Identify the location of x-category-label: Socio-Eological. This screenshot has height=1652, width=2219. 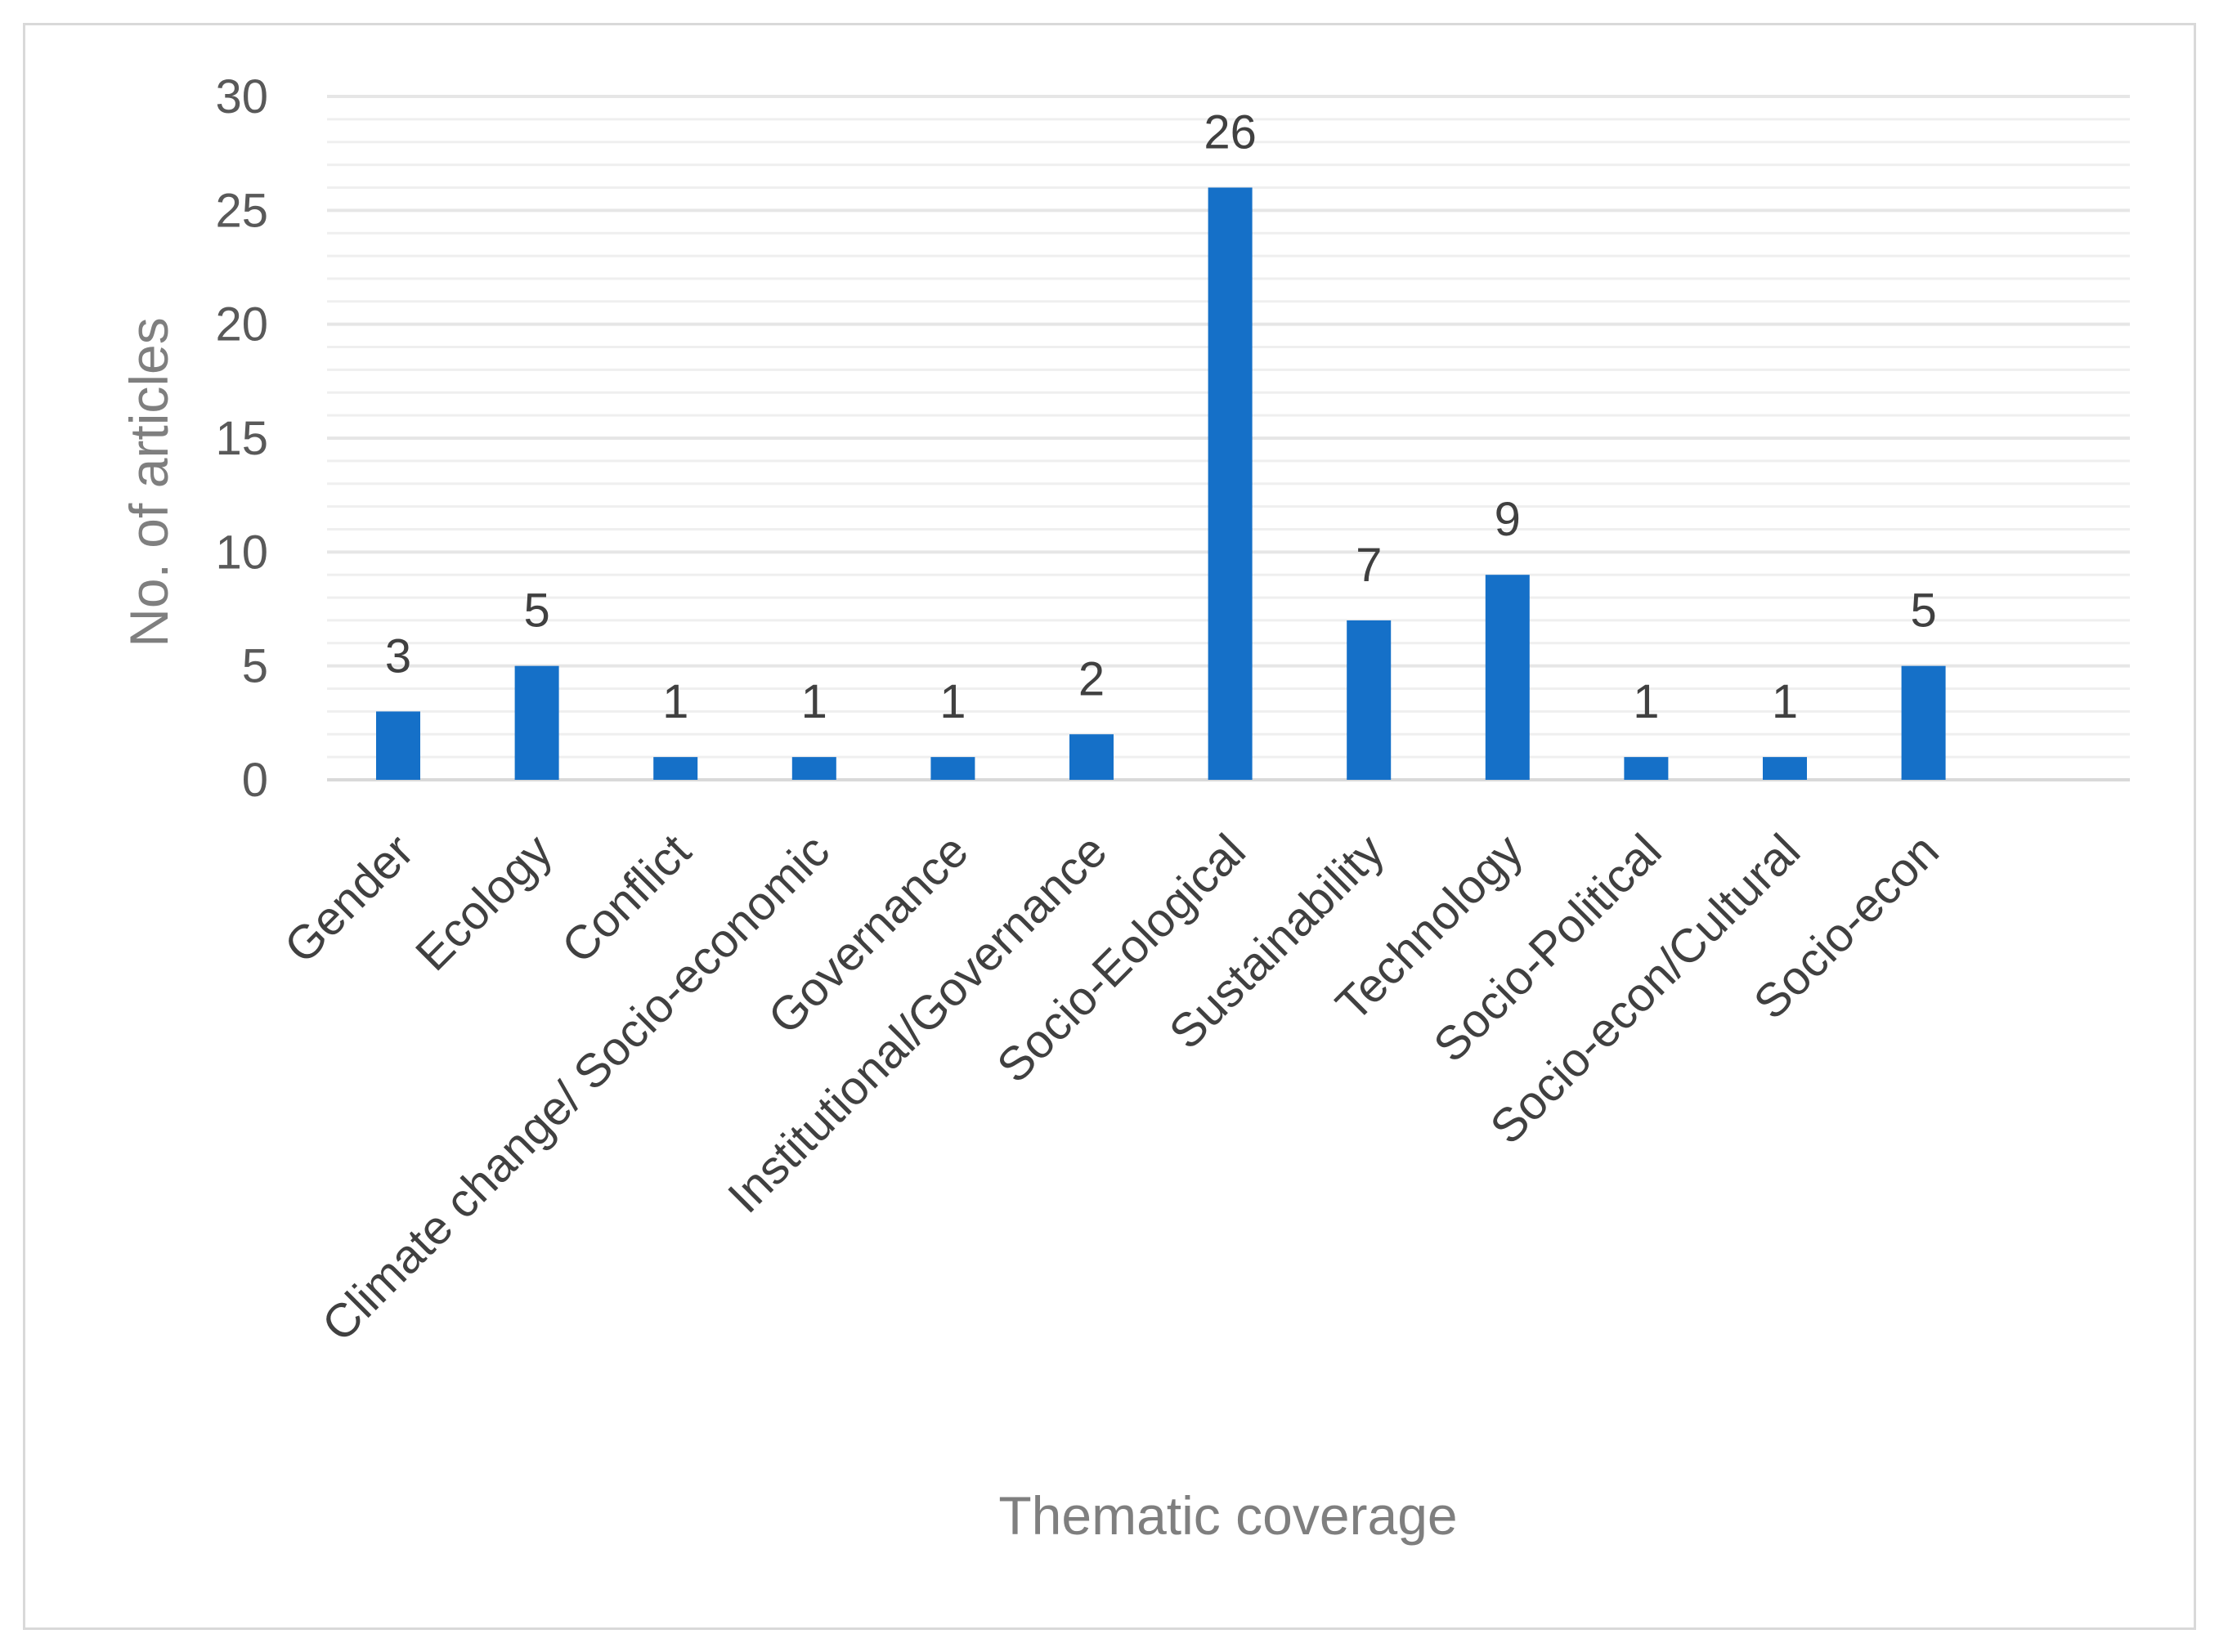
(1121, 958).